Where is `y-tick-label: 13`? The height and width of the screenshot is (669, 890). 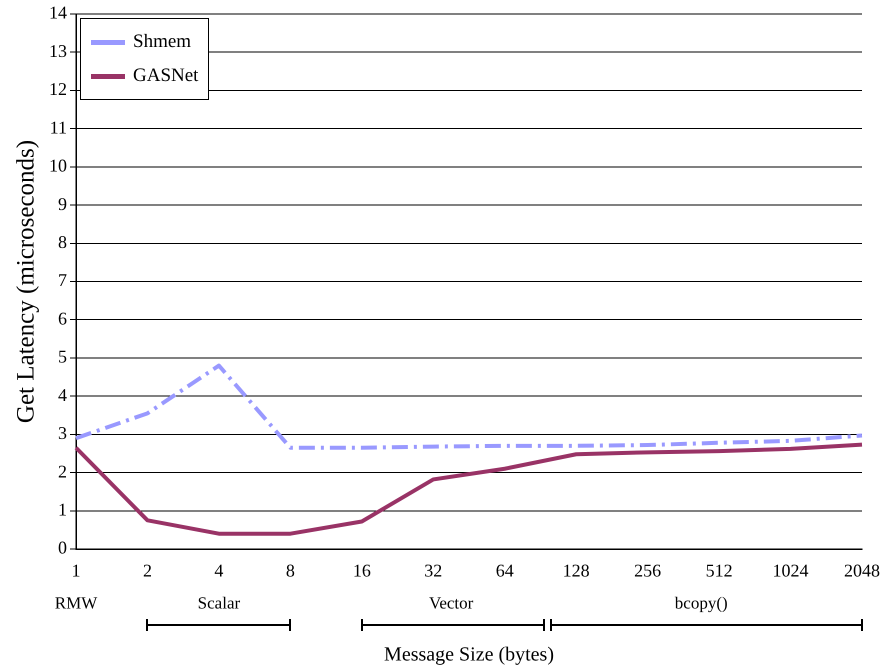
y-tick-label: 13 is located at coordinates (58, 50).